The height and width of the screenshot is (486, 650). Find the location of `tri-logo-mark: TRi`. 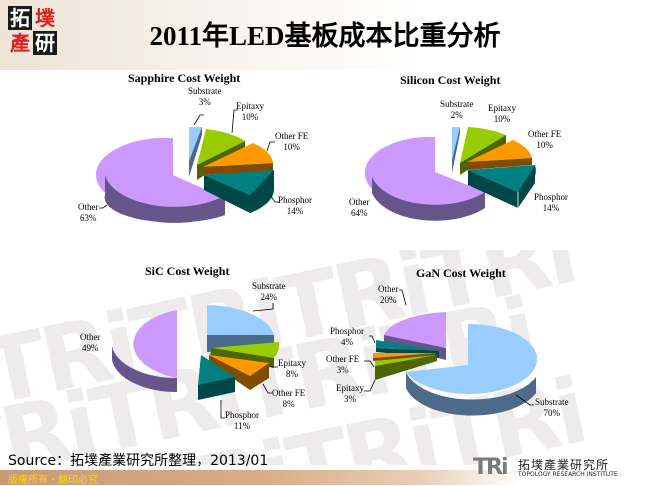

tri-logo-mark: TRi is located at coordinates (490, 467).